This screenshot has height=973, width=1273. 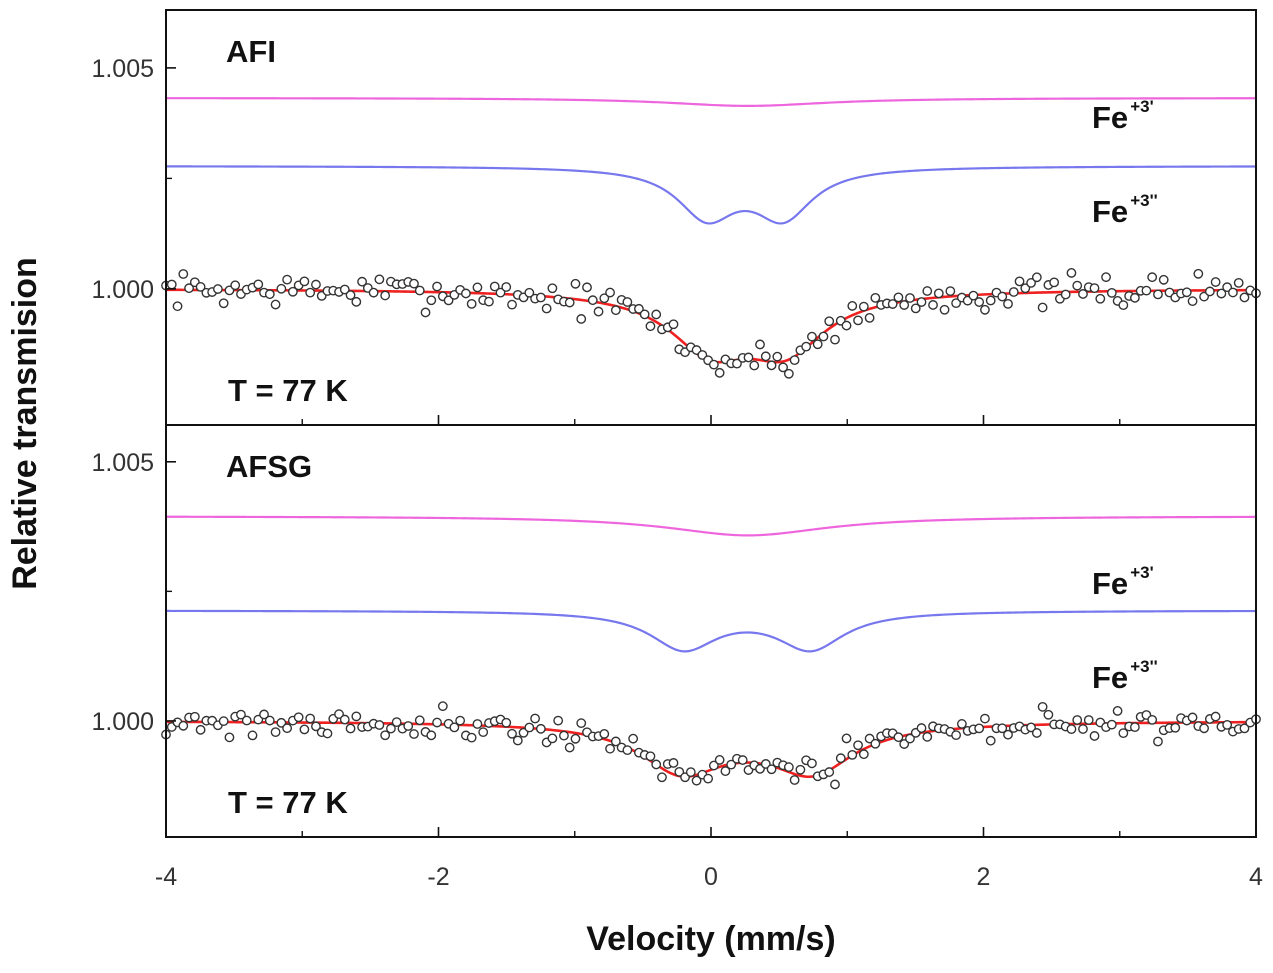 What do you see at coordinates (984, 877) in the screenshot?
I see `x-tick-label: 2` at bounding box center [984, 877].